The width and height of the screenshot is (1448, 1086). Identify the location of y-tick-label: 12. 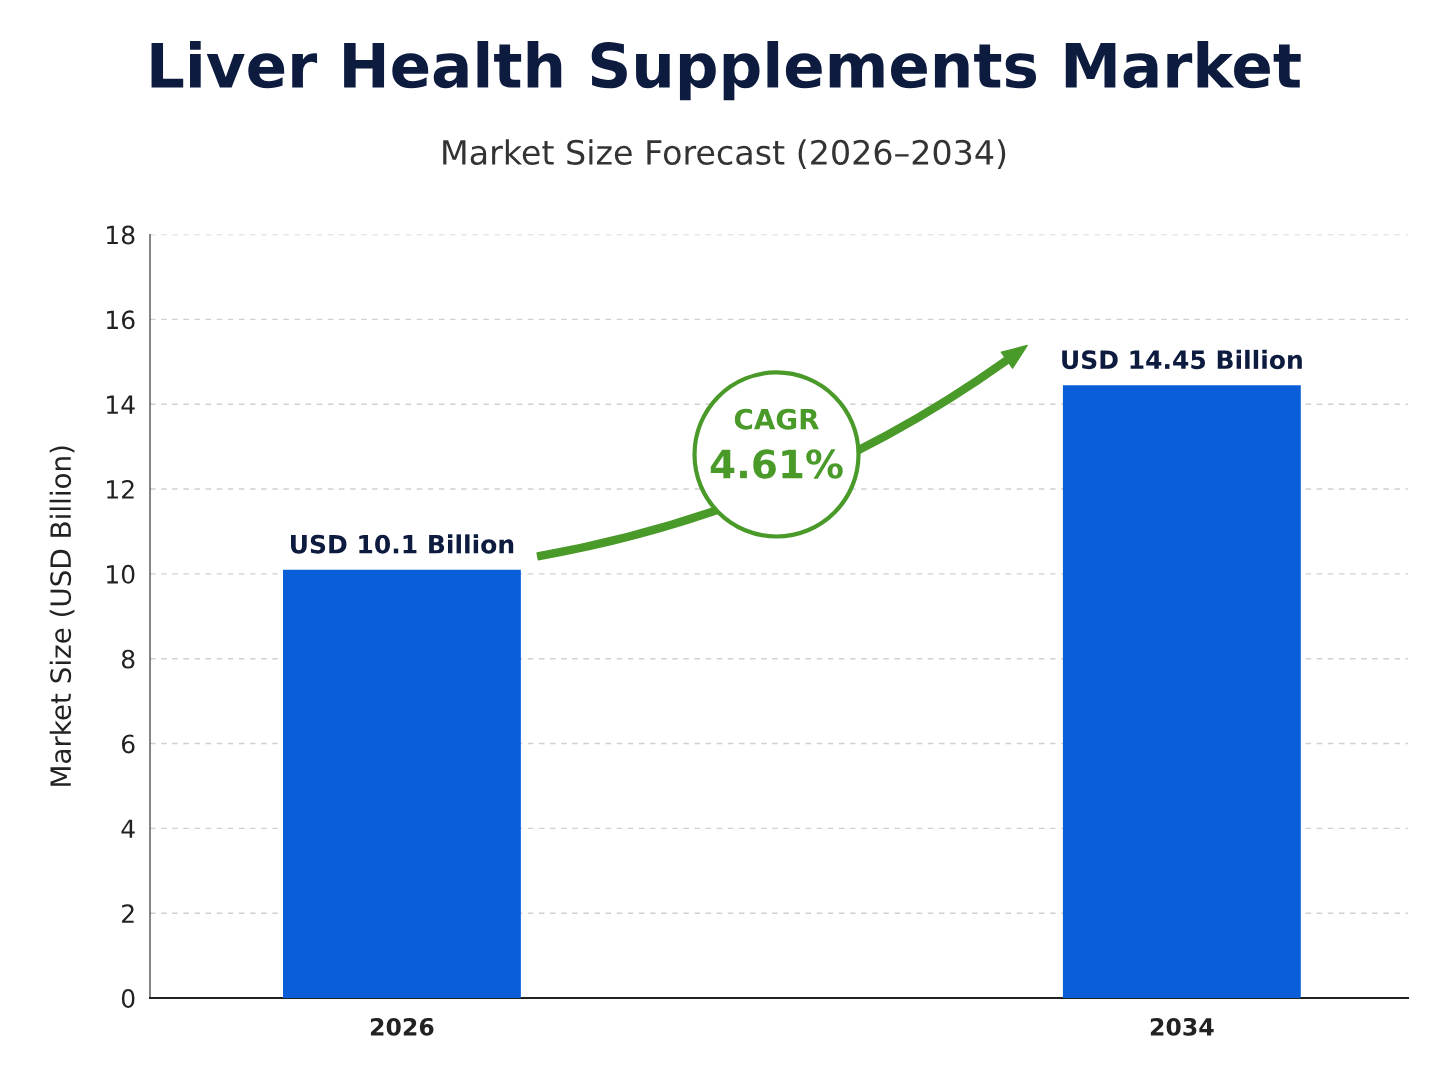
(120, 489).